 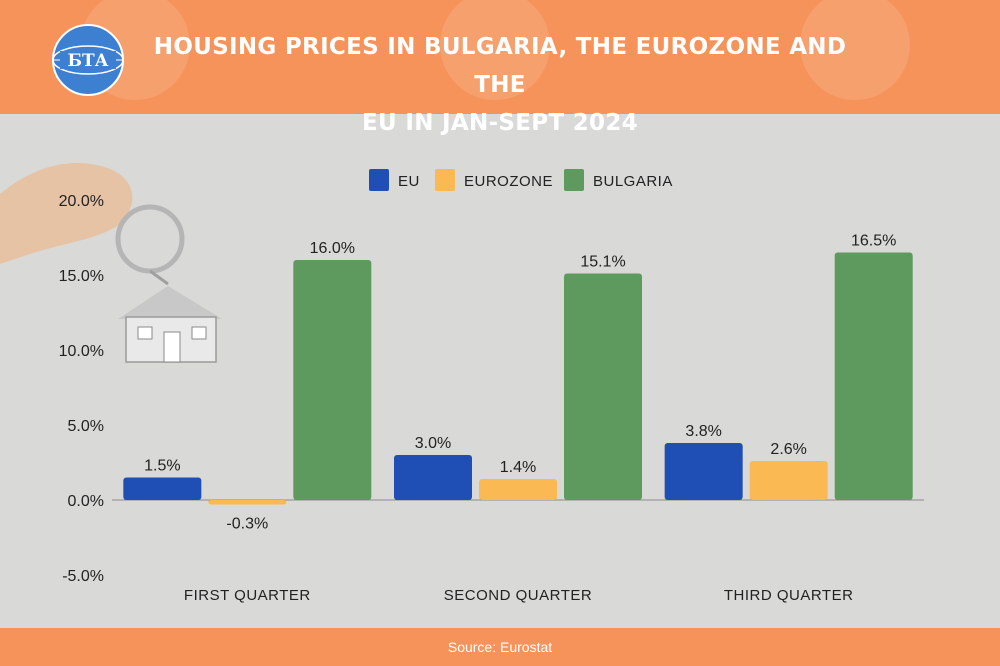 I want to click on y-tick-label: -5.0%, so click(x=83, y=576).